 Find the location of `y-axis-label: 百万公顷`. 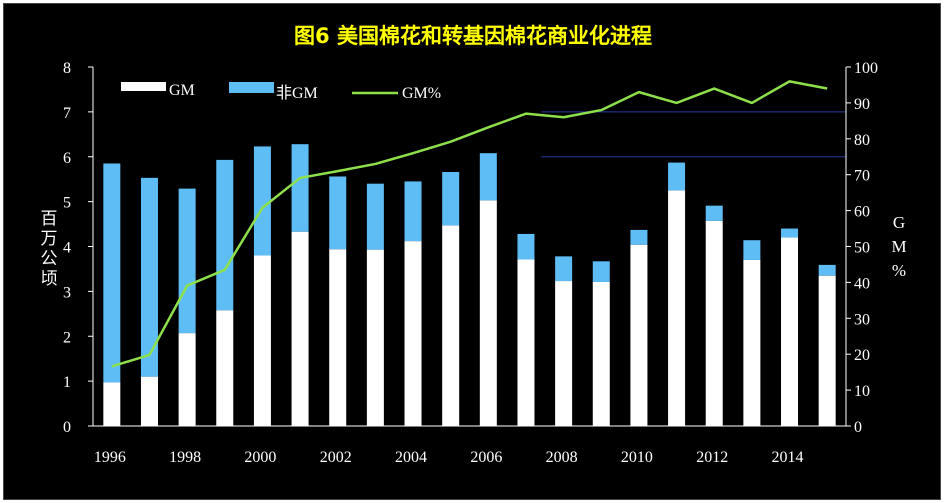

y-axis-label: 百万公顷 is located at coordinates (49, 249).